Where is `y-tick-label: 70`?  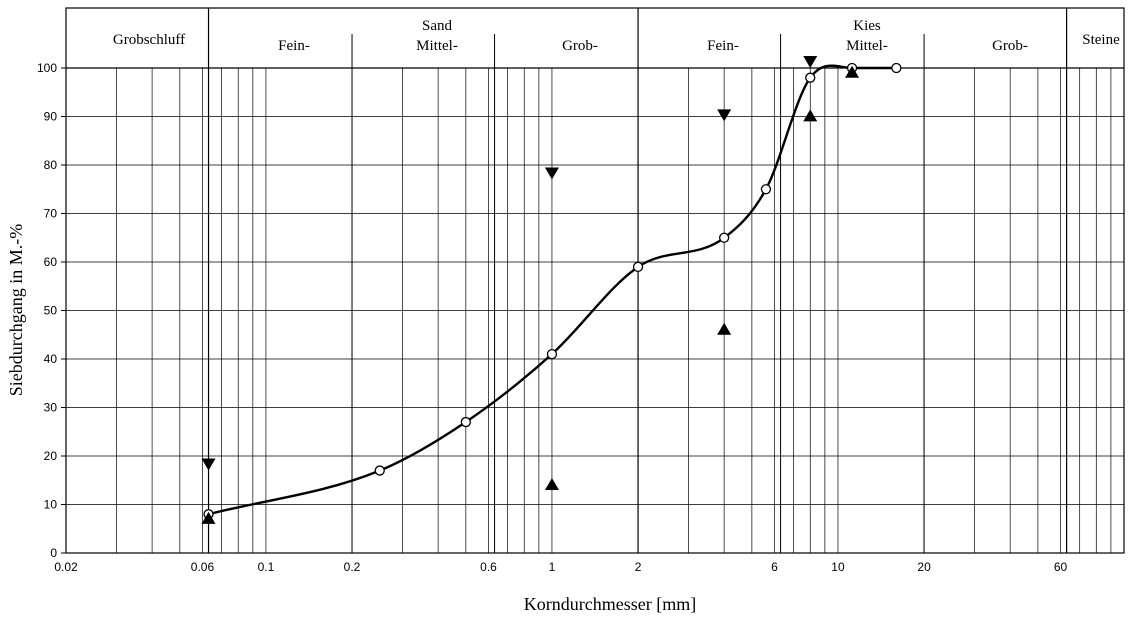 y-tick-label: 70 is located at coordinates (51, 214).